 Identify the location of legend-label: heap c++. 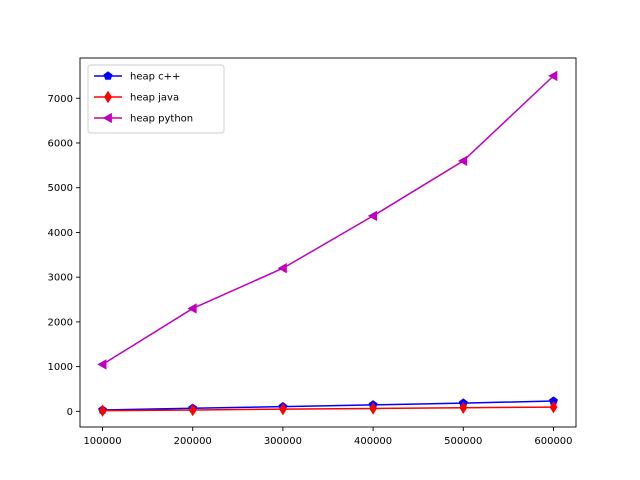
(155, 77).